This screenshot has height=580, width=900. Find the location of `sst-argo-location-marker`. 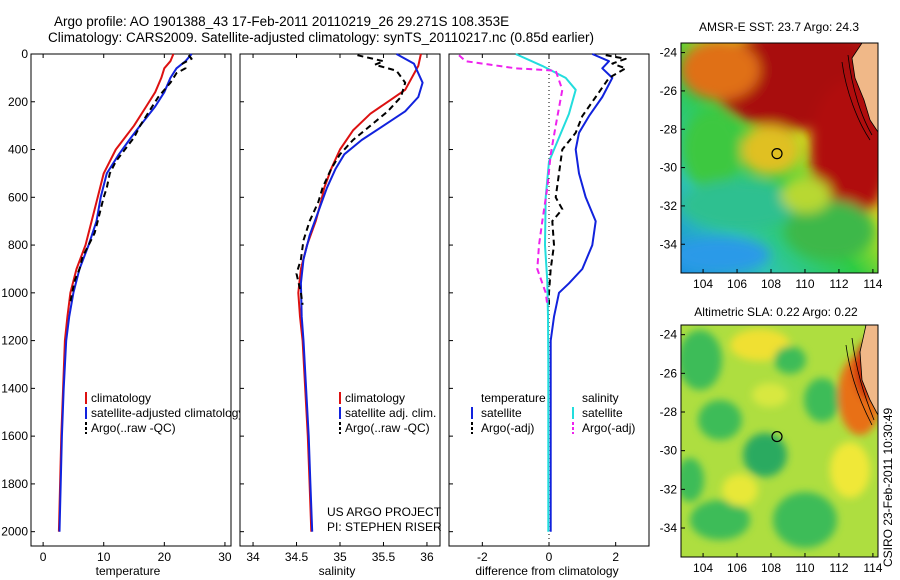

sst-argo-location-marker is located at coordinates (777, 154).